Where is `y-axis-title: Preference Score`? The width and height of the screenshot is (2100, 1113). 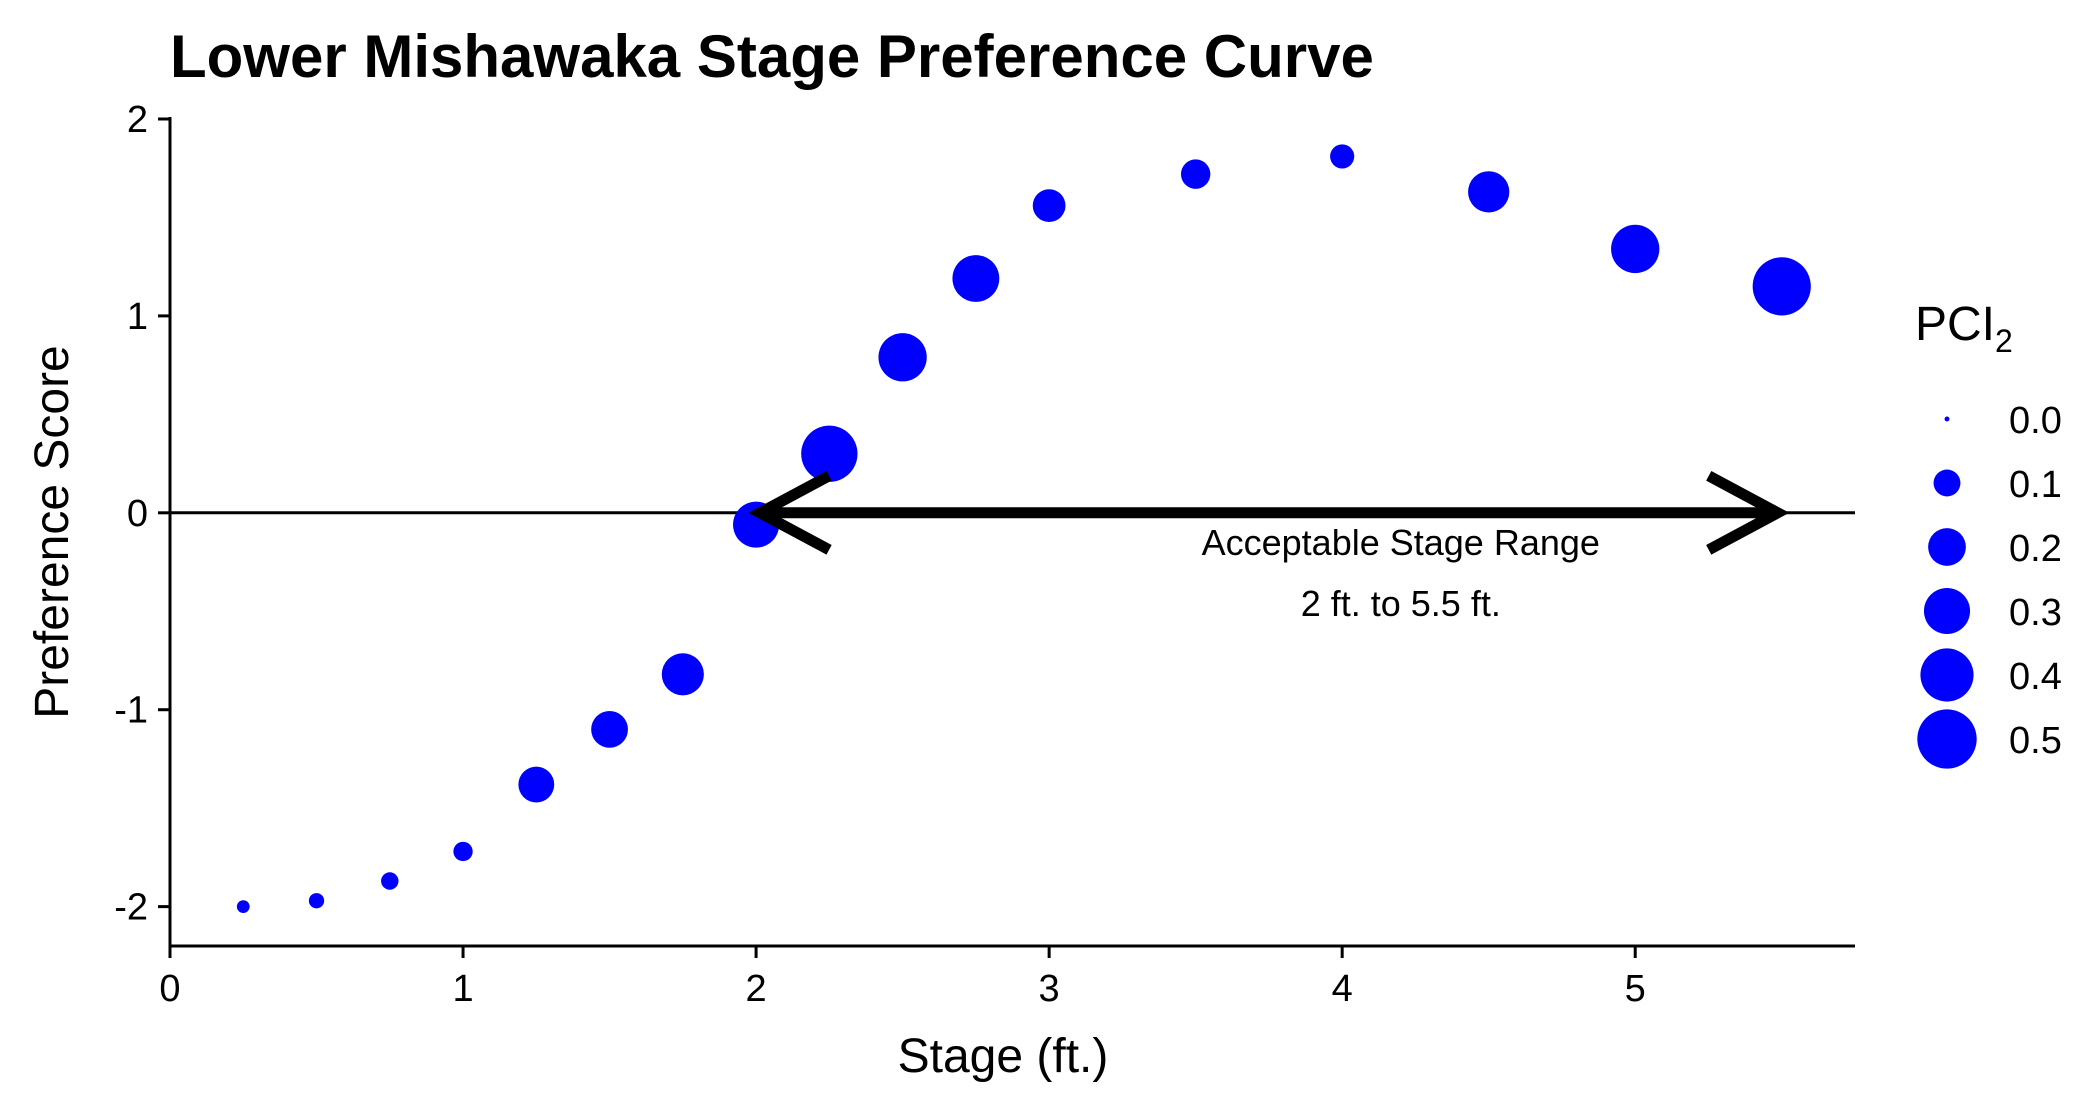 y-axis-title: Preference Score is located at coordinates (52, 532).